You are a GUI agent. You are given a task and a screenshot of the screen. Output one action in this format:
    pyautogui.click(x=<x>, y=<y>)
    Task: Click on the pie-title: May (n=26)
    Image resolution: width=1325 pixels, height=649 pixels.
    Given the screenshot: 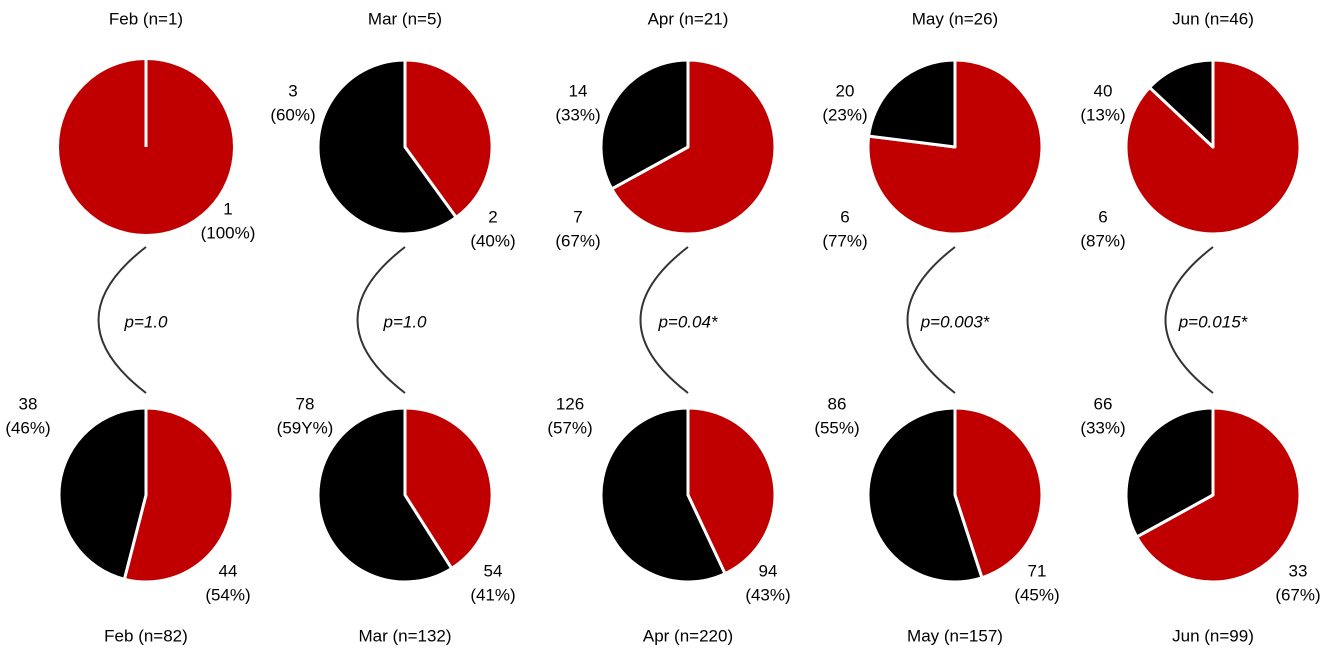 What is the action you would take?
    pyautogui.click(x=955, y=18)
    